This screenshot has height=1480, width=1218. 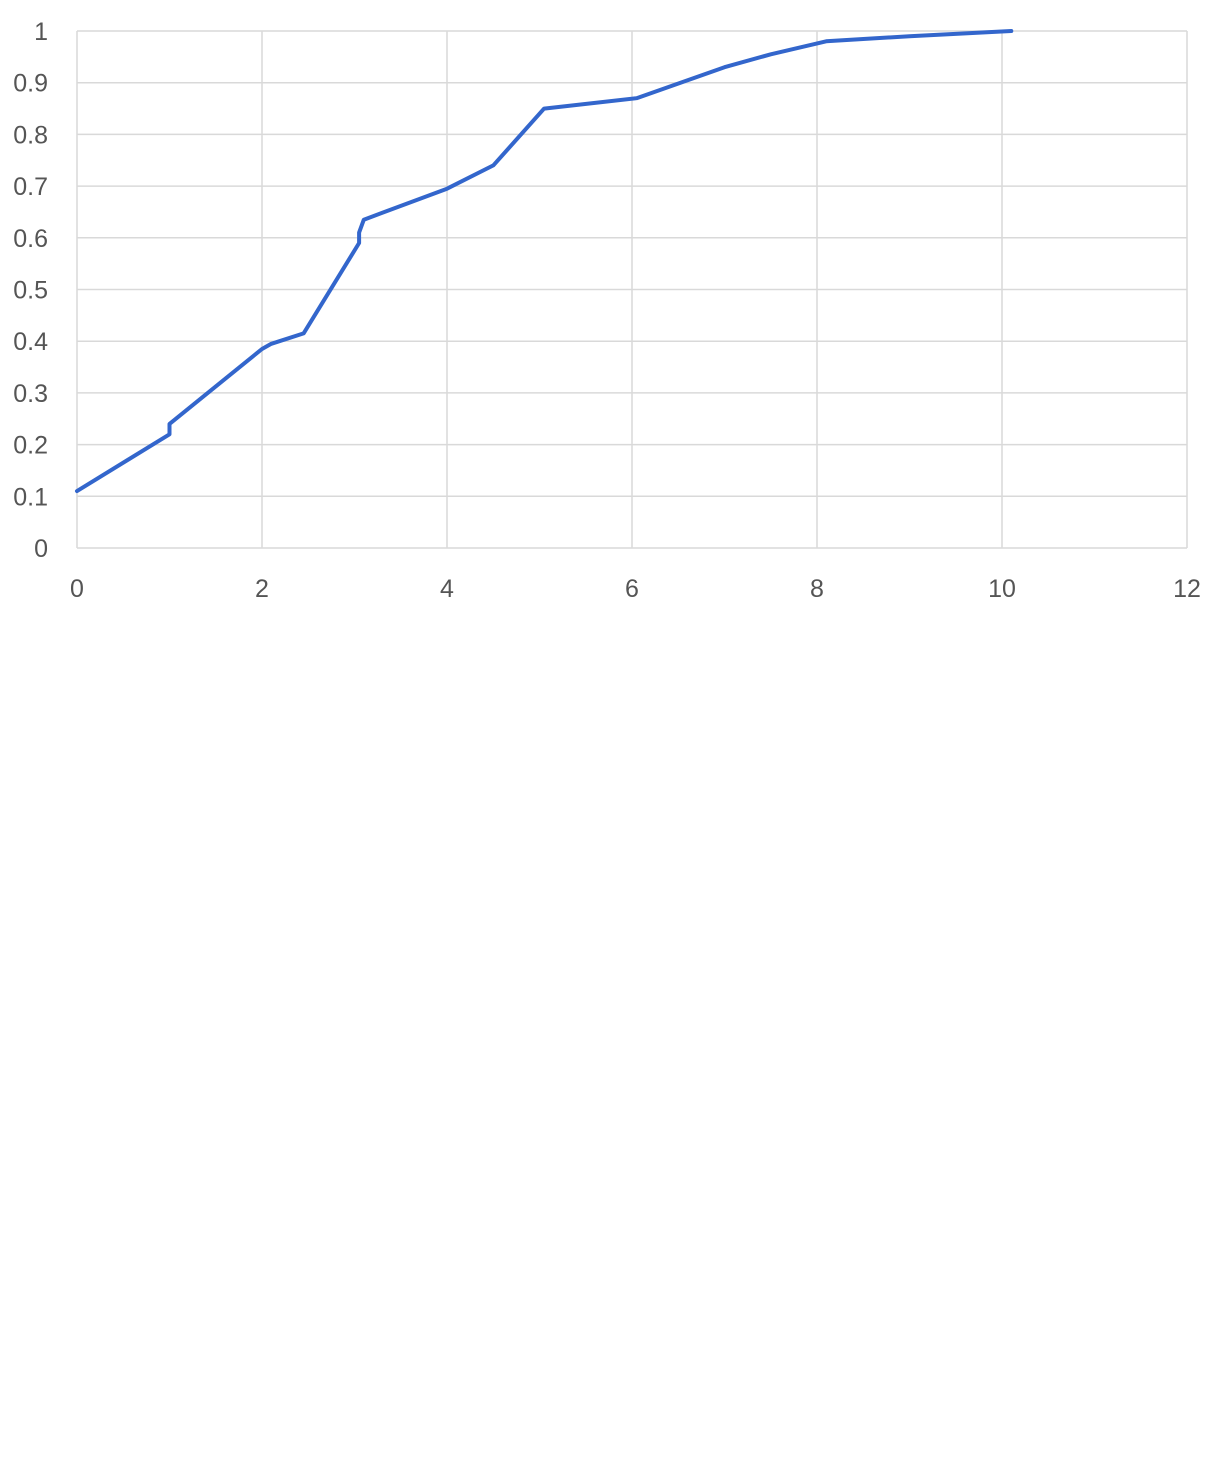 What do you see at coordinates (30, 497) in the screenshot?
I see `y-tick-label: 0.1` at bounding box center [30, 497].